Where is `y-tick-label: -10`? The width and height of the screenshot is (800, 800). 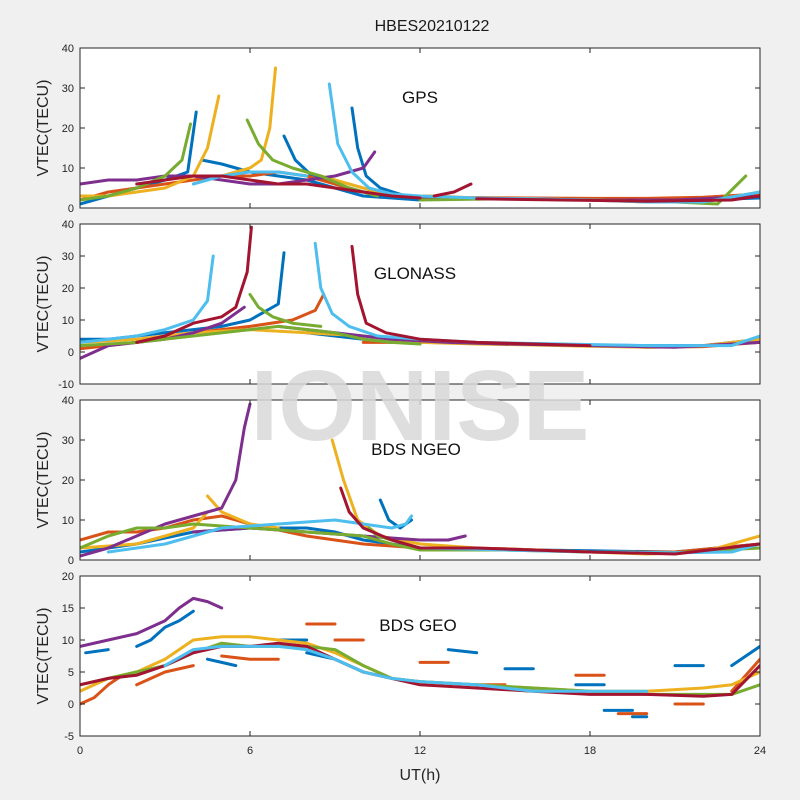 y-tick-label: -10 is located at coordinates (66, 385).